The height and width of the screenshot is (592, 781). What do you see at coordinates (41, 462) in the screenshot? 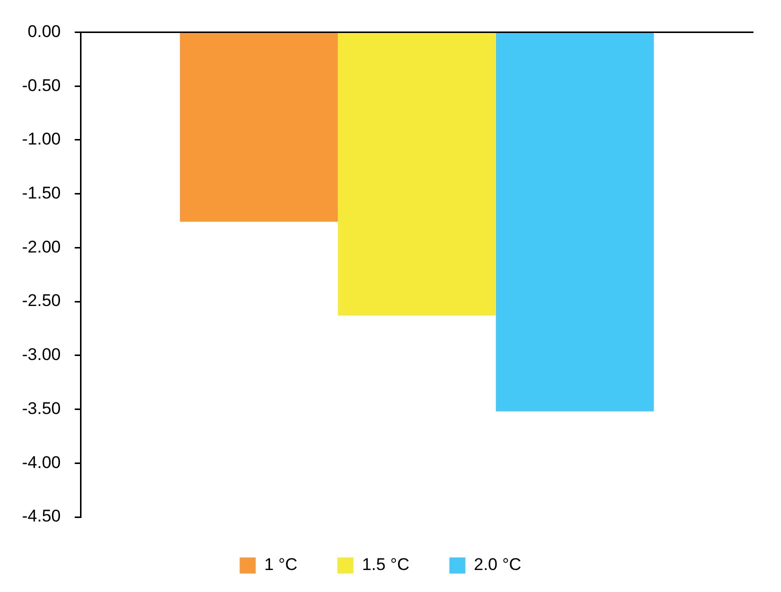
I see `y-tick-label: -4.00` at bounding box center [41, 462].